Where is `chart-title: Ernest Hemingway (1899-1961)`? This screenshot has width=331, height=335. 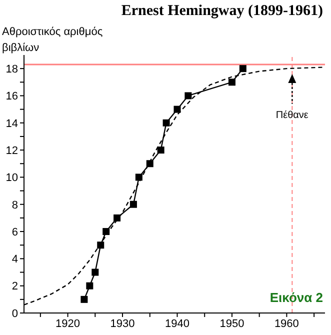 chart-title: Ernest Hemingway (1899-1961) is located at coordinates (222, 11).